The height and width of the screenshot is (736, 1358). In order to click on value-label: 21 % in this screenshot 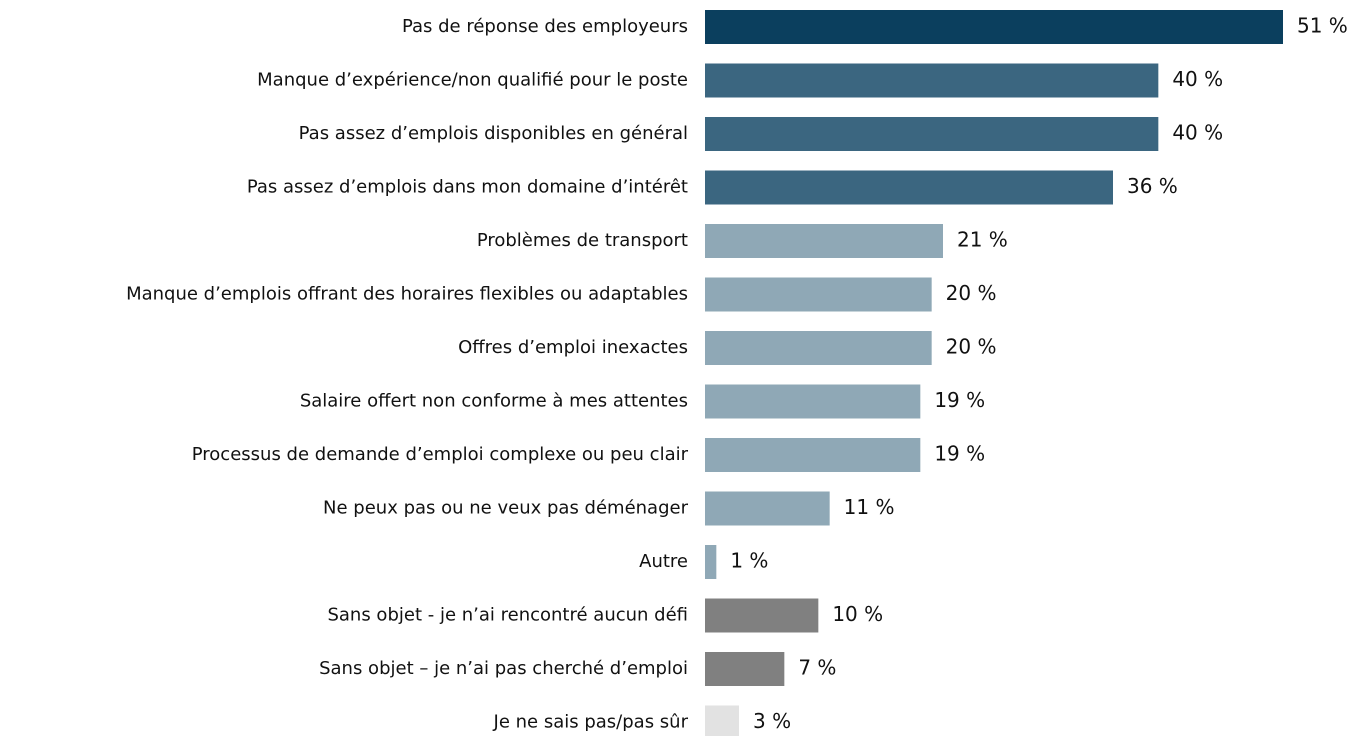, I will do `click(982, 240)`.